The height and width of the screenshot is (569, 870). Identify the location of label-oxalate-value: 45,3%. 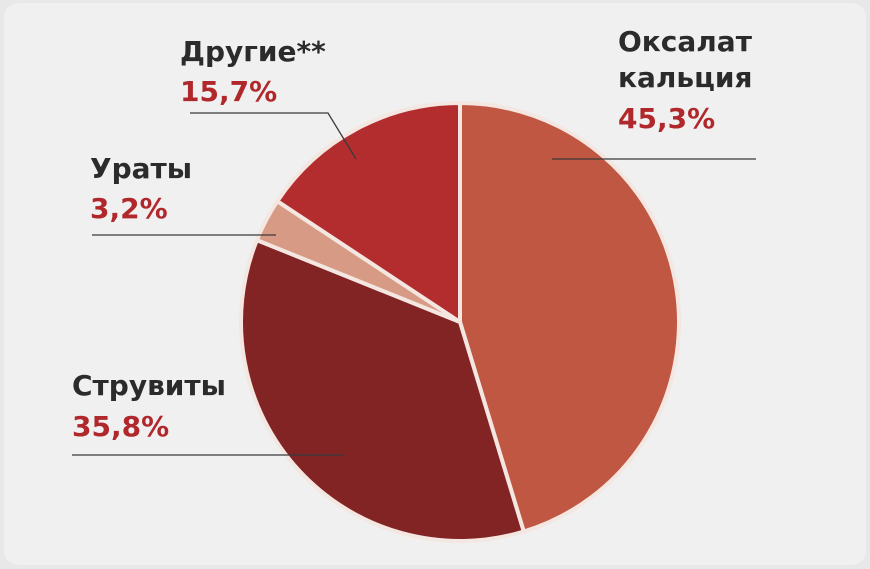
(666, 118).